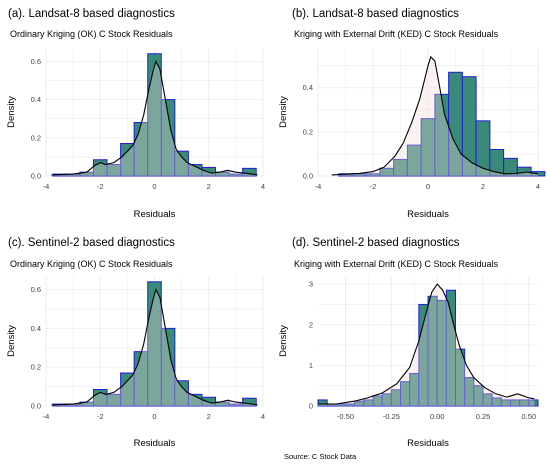 Image resolution: width=550 pixels, height=469 pixels. Describe the element at coordinates (391, 416) in the screenshot. I see `x-tick-label: -0.25` at that location.